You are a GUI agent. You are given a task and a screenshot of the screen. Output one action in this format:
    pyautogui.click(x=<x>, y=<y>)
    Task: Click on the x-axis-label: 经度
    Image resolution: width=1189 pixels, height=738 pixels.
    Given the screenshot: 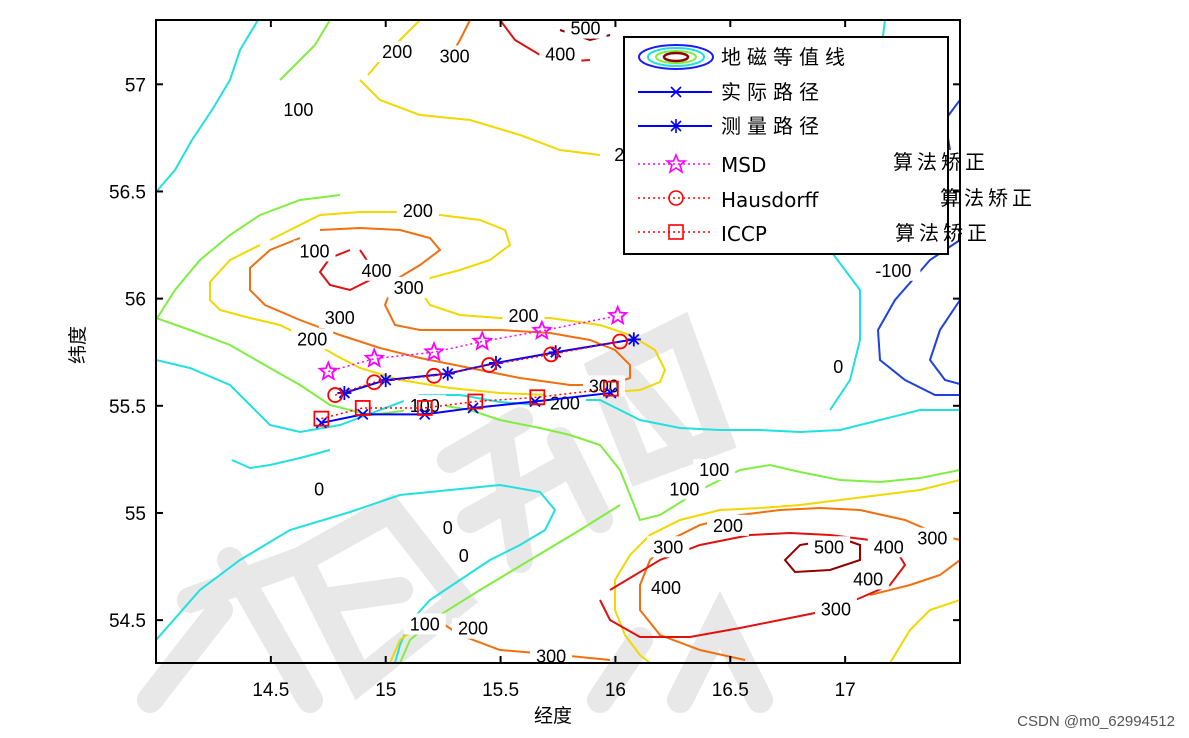 What is the action you would take?
    pyautogui.click(x=553, y=716)
    